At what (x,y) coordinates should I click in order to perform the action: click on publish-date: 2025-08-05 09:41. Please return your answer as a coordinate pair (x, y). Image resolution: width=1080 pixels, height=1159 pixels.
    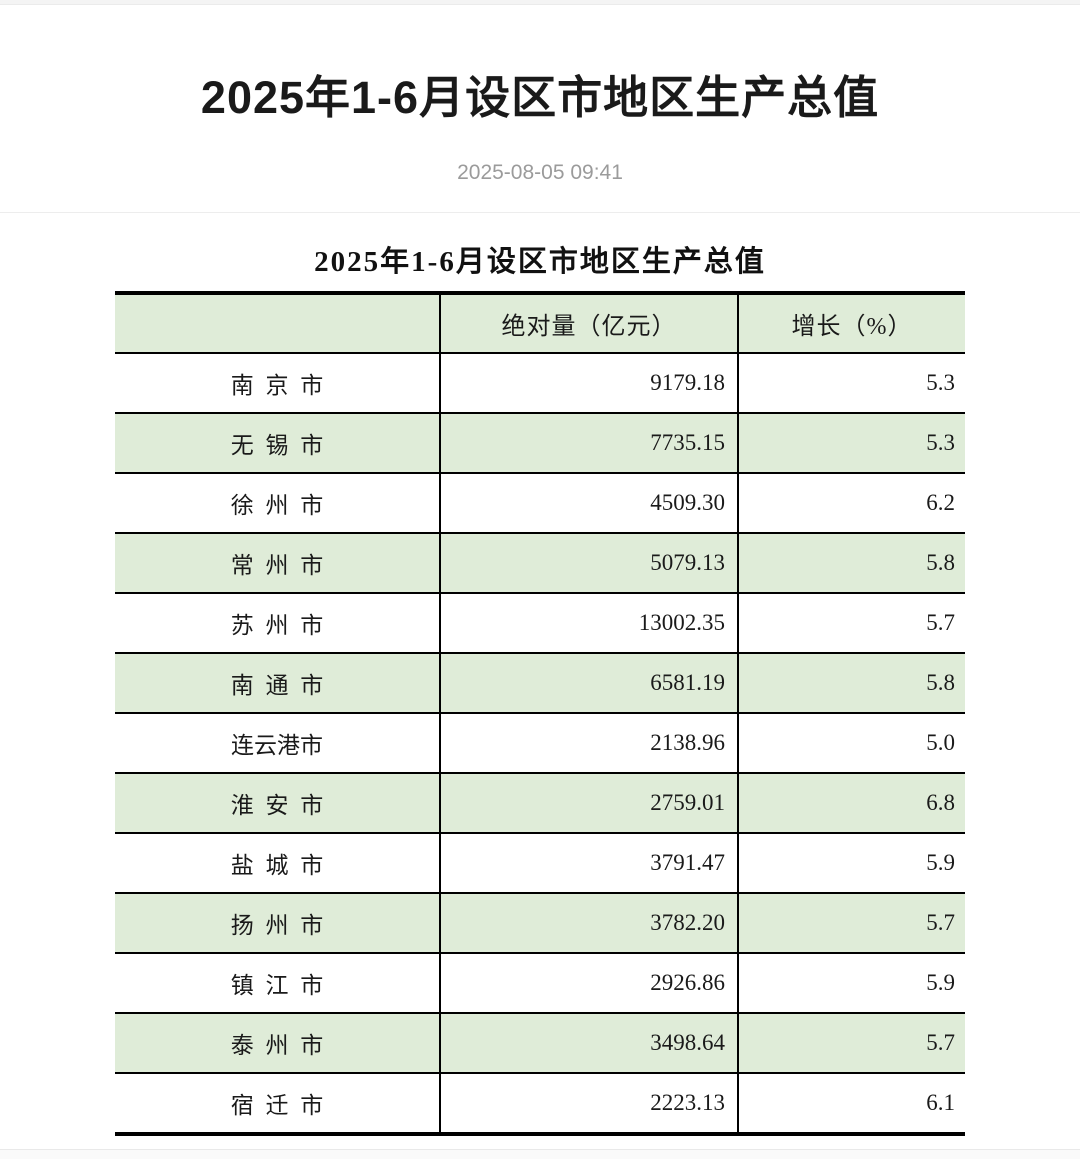
    Looking at the image, I should click on (540, 172).